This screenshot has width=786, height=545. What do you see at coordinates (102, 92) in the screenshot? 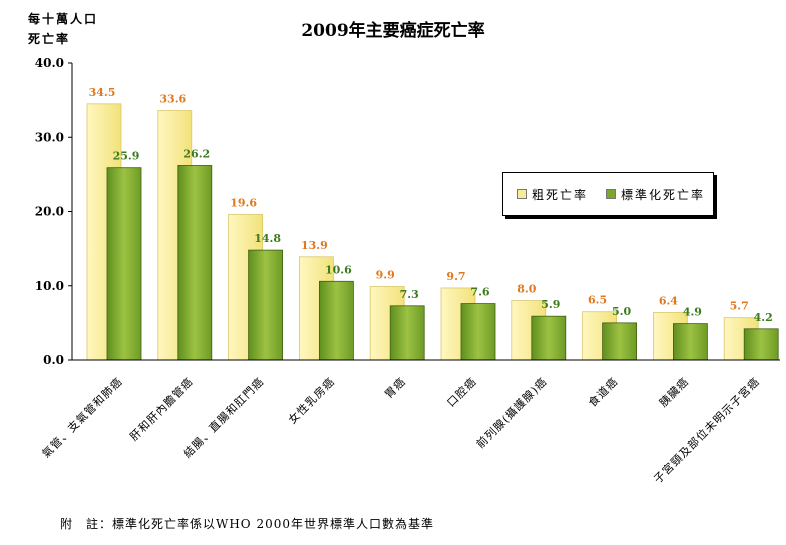
I see `data-label-crude-rate: 34.5` at bounding box center [102, 92].